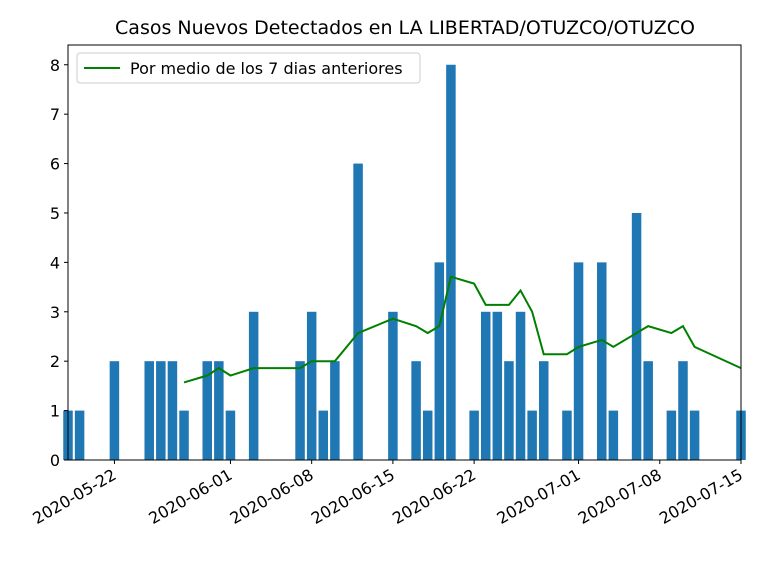  Describe the element at coordinates (55, 65) in the screenshot. I see `y-tick-label-8: 8` at that location.